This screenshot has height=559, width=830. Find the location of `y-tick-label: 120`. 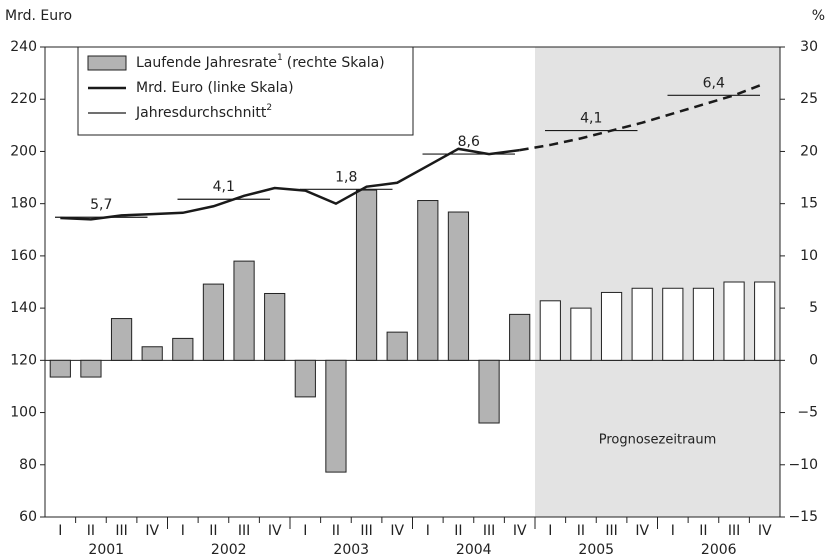

y-tick-label: 120 is located at coordinates (23, 360).